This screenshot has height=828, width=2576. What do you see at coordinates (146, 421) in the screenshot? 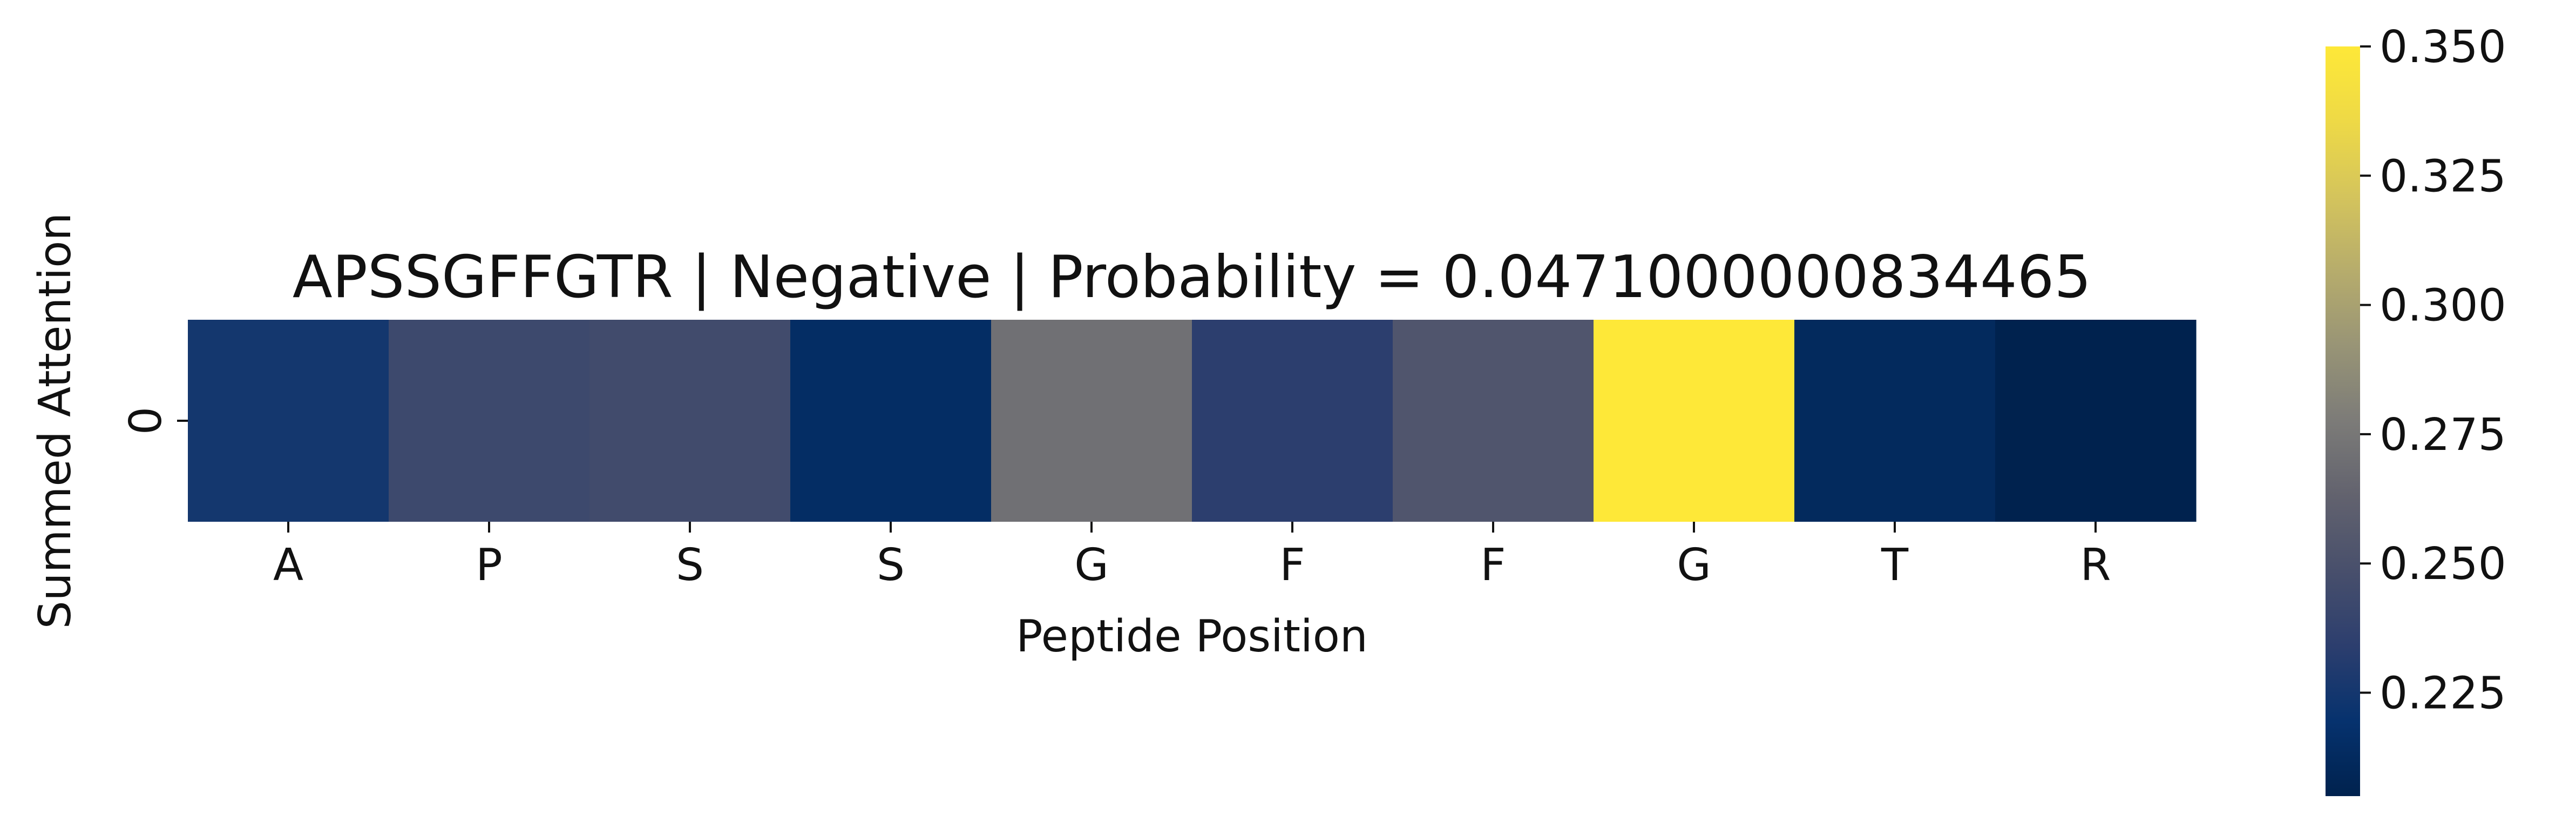
I see `y-tick-label: 0` at bounding box center [146, 421].